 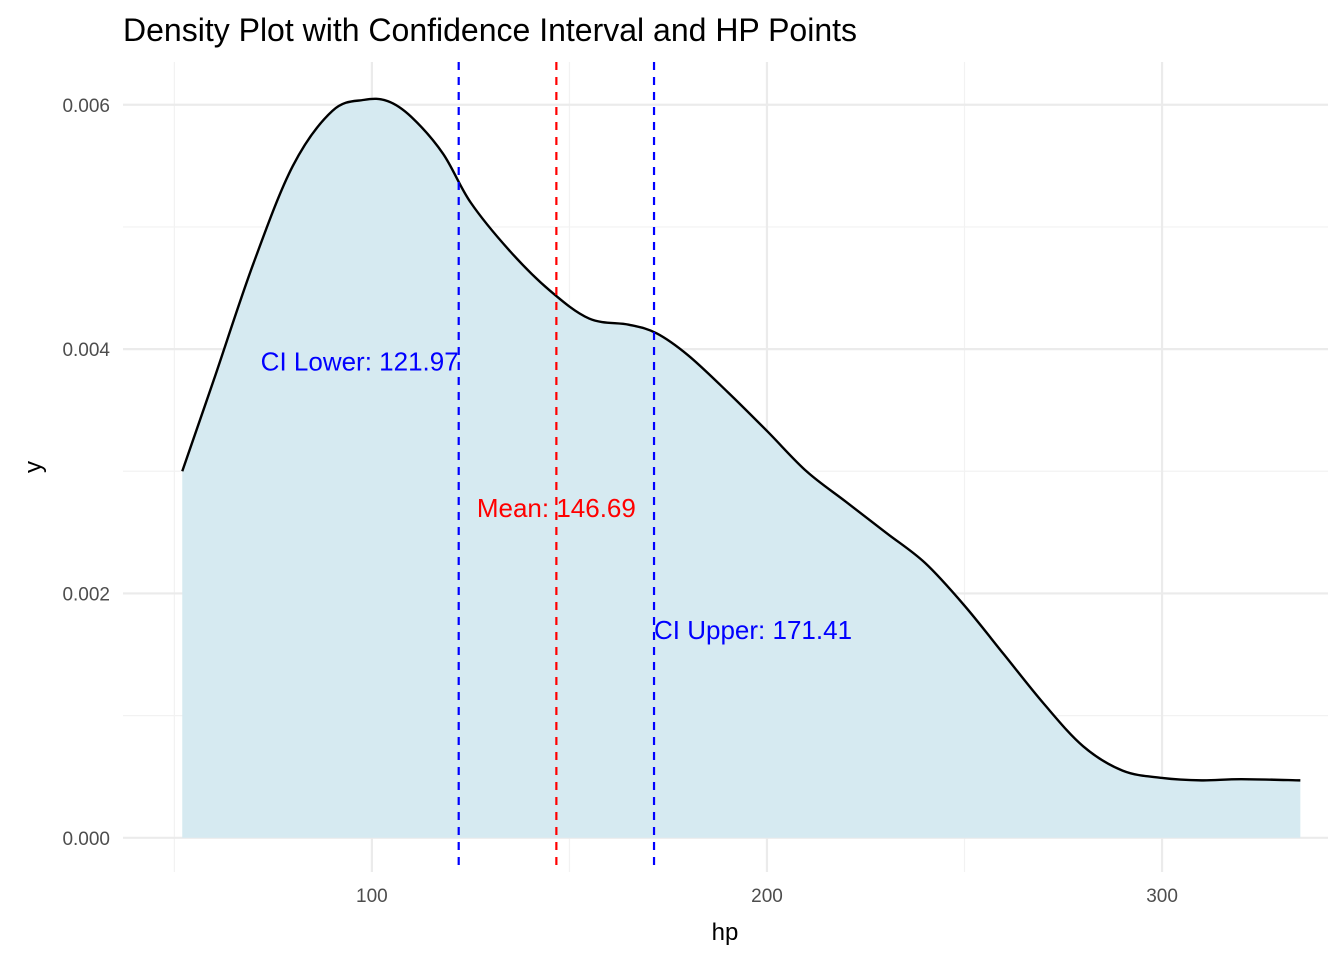 I want to click on x-tick-label: 100, so click(x=372, y=896).